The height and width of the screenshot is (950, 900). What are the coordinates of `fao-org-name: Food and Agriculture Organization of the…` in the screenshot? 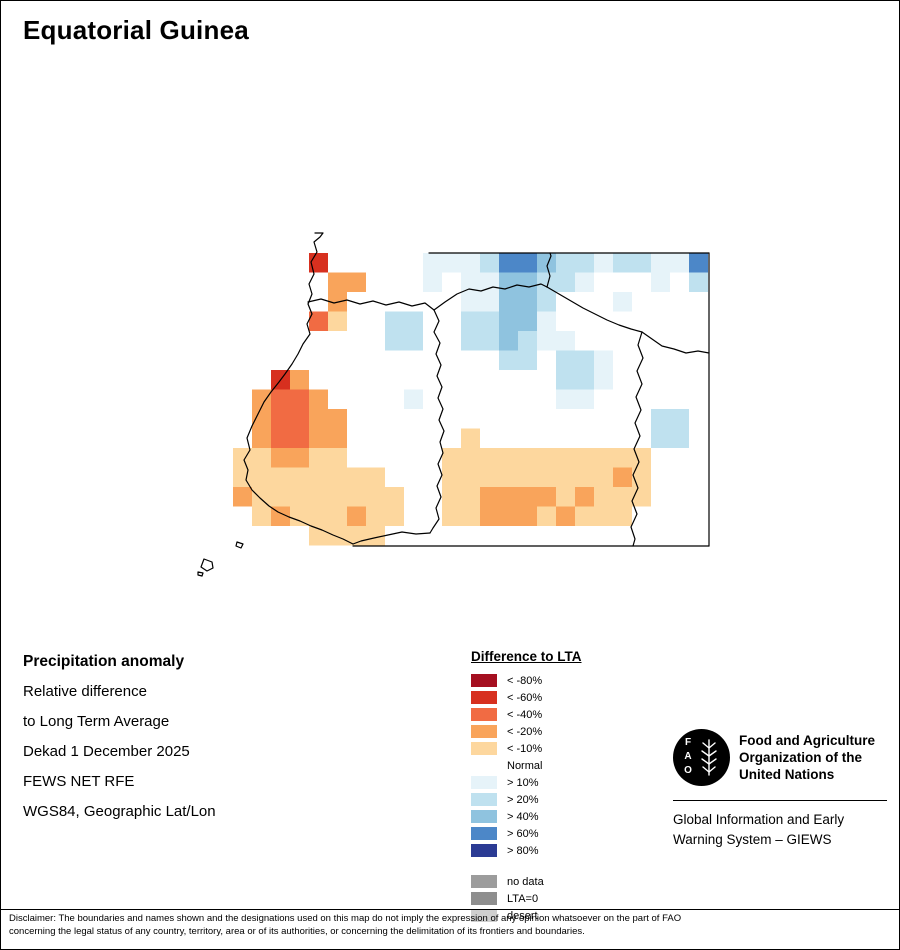 It's located at (807, 757).